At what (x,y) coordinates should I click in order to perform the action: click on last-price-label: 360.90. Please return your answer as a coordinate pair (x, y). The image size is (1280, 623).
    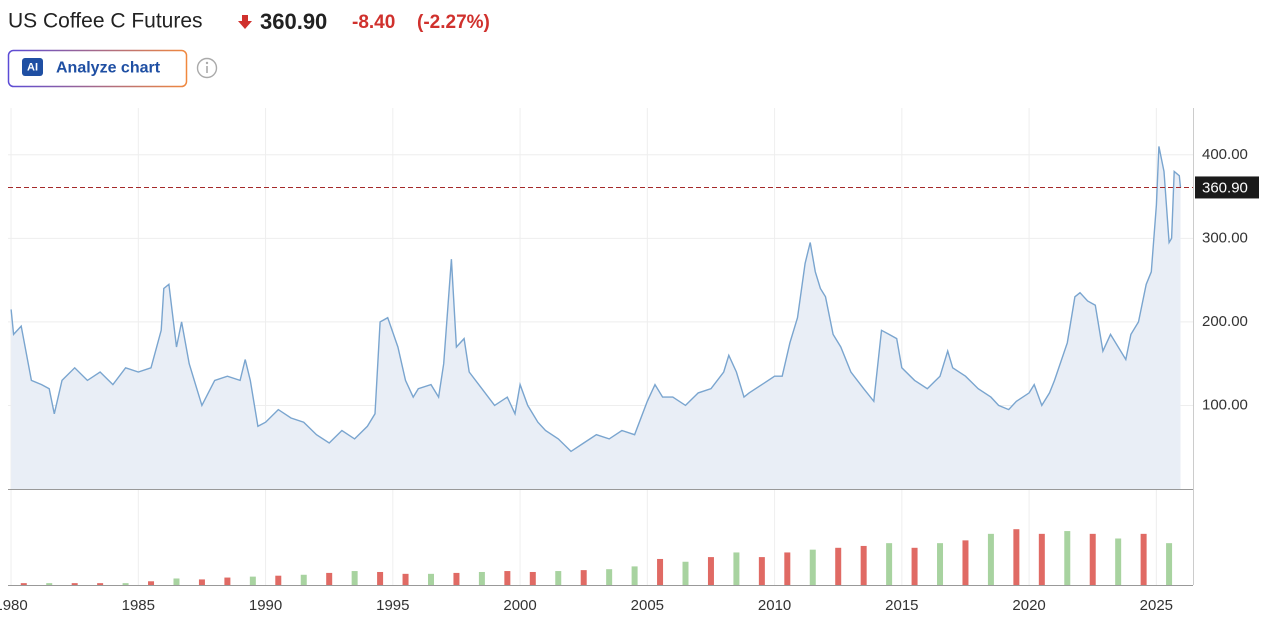
    Looking at the image, I should click on (1225, 187).